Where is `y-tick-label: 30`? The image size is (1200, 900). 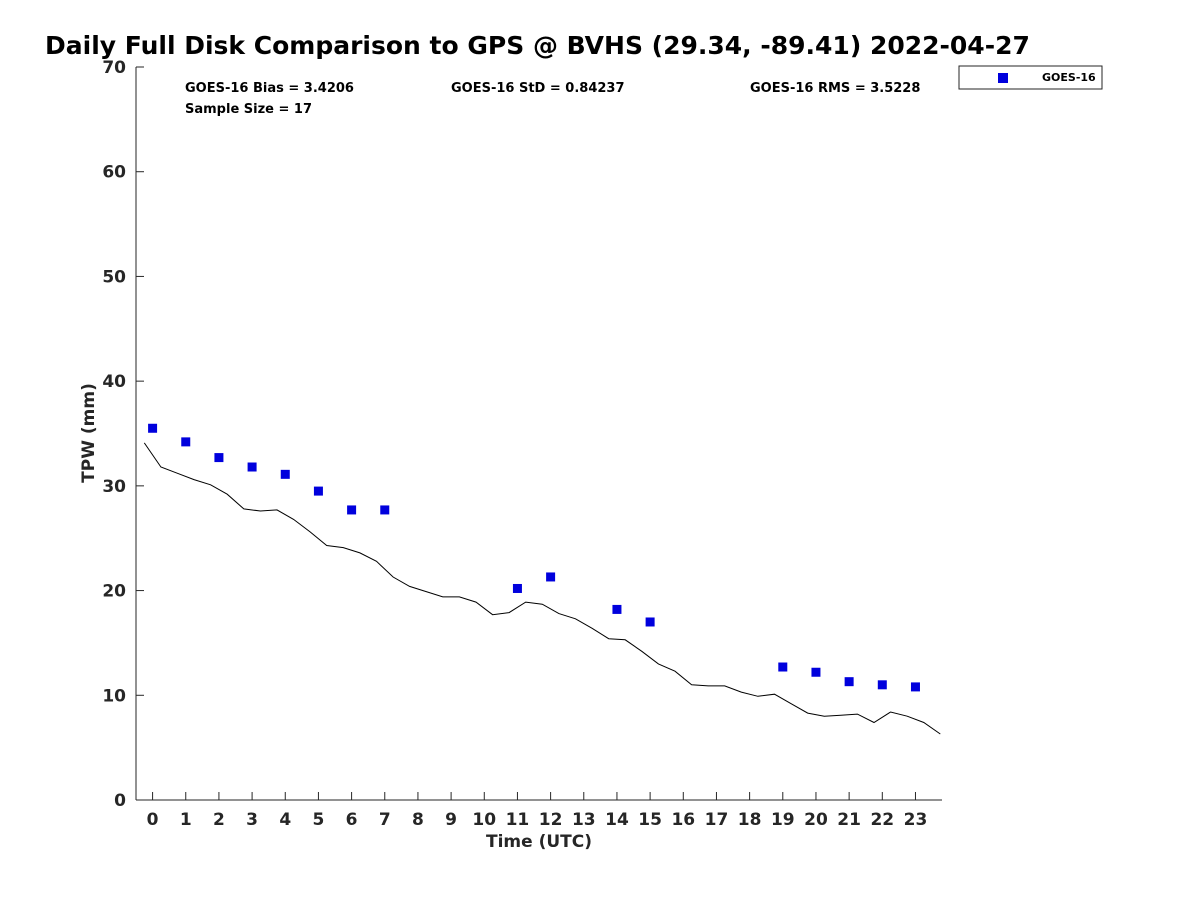
y-tick-label: 30 is located at coordinates (114, 487).